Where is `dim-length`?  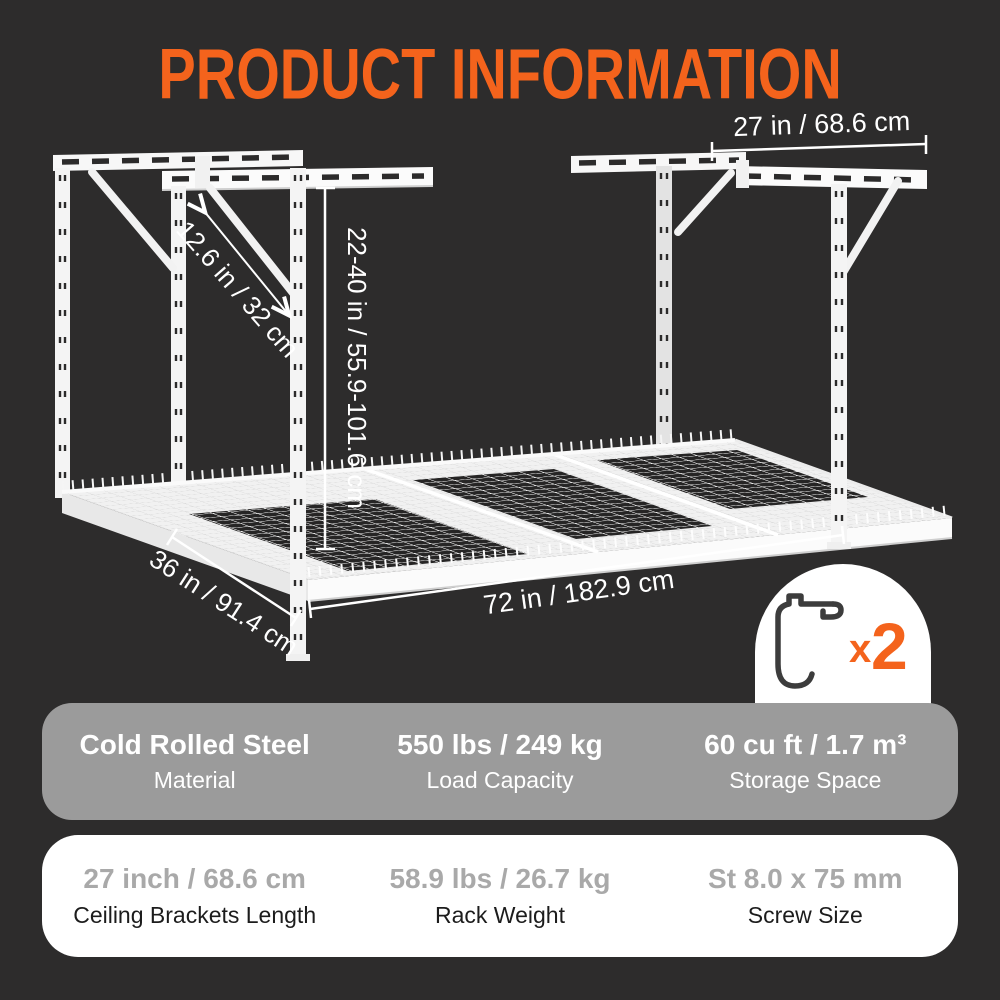
dim-length is located at coordinates (576, 572).